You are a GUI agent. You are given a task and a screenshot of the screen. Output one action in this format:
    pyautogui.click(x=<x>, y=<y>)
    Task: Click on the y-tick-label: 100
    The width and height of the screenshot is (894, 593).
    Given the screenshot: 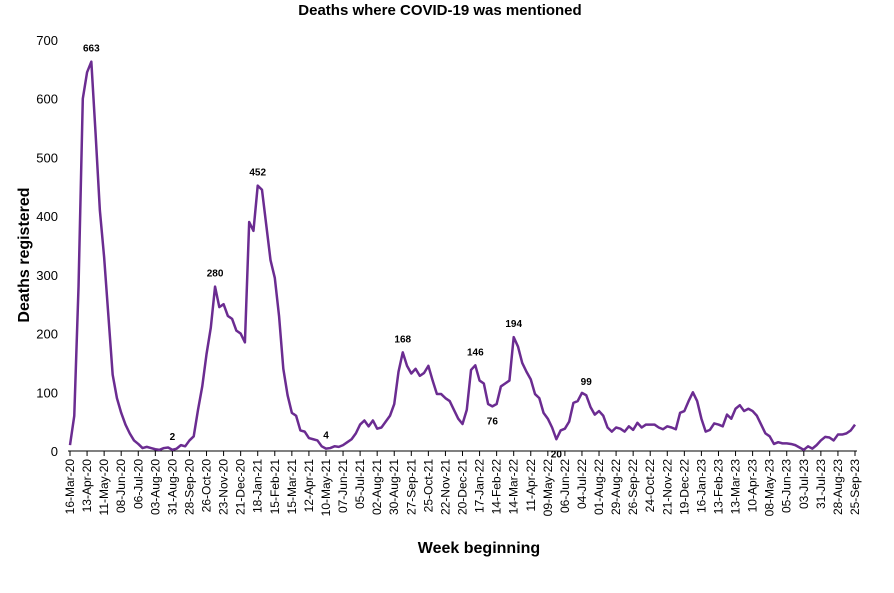 What is the action you would take?
    pyautogui.click(x=47, y=392)
    